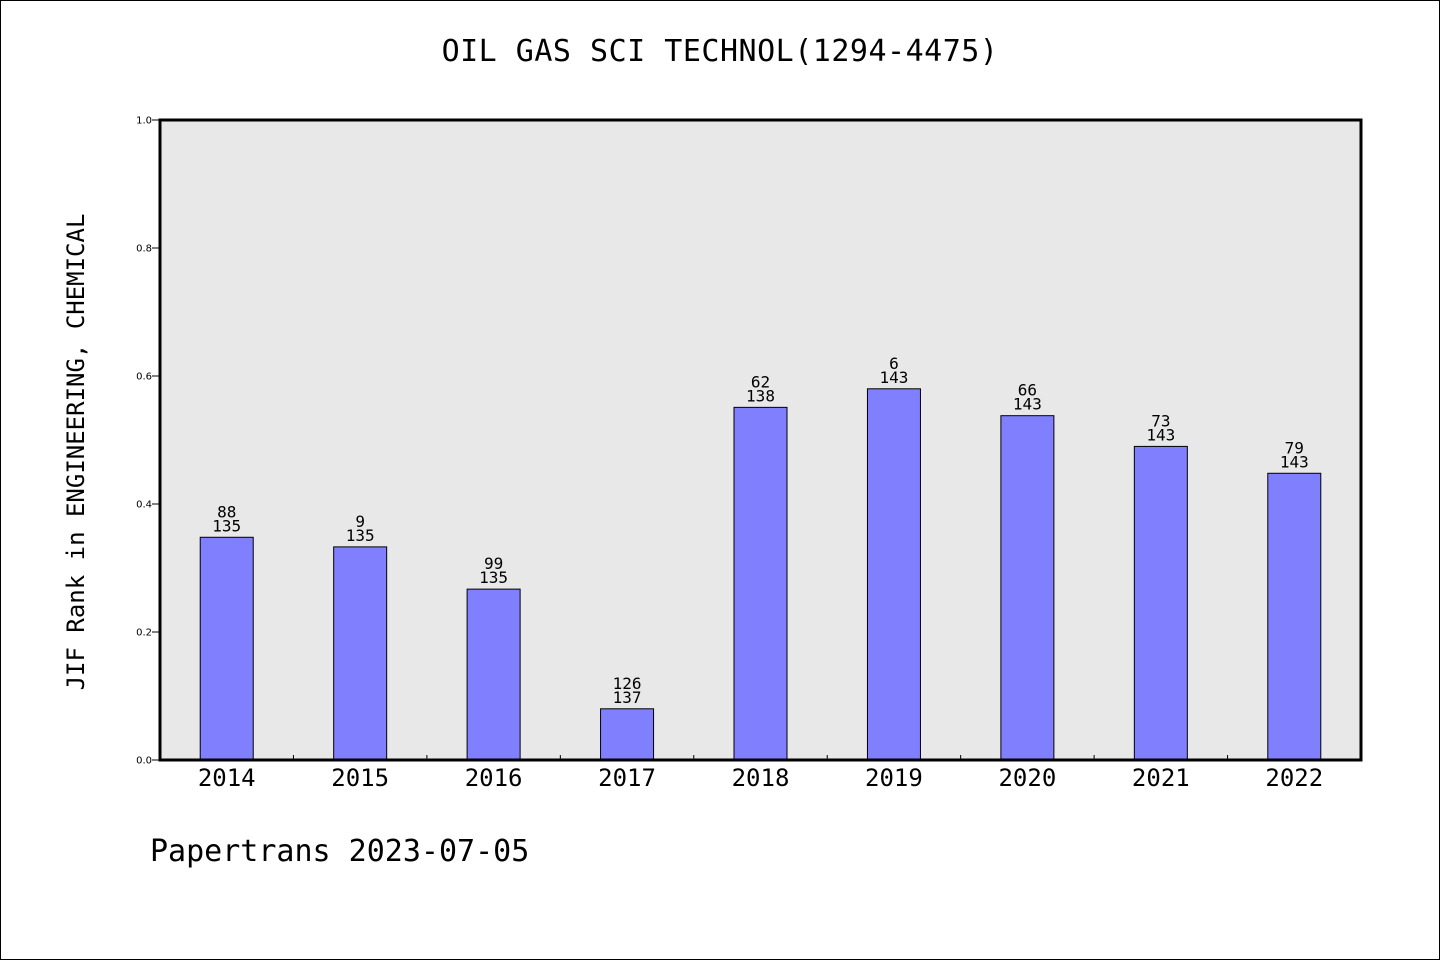  Describe the element at coordinates (340, 851) in the screenshot. I see `footer-watermark: Papertrans 2023-07-05` at that location.